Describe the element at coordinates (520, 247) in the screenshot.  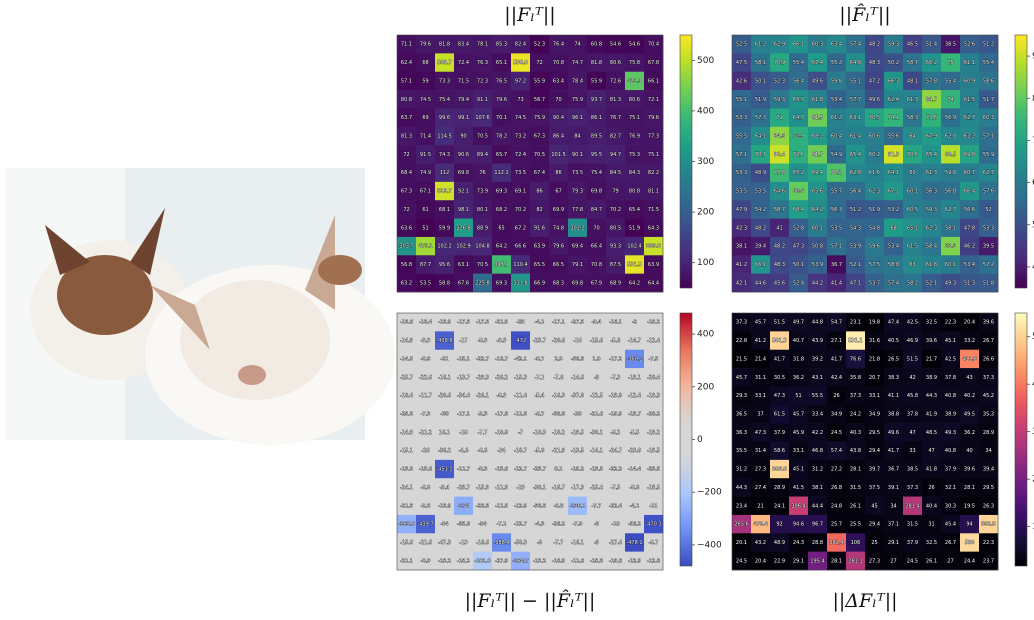
I see `cell-label: 66.6` at that location.